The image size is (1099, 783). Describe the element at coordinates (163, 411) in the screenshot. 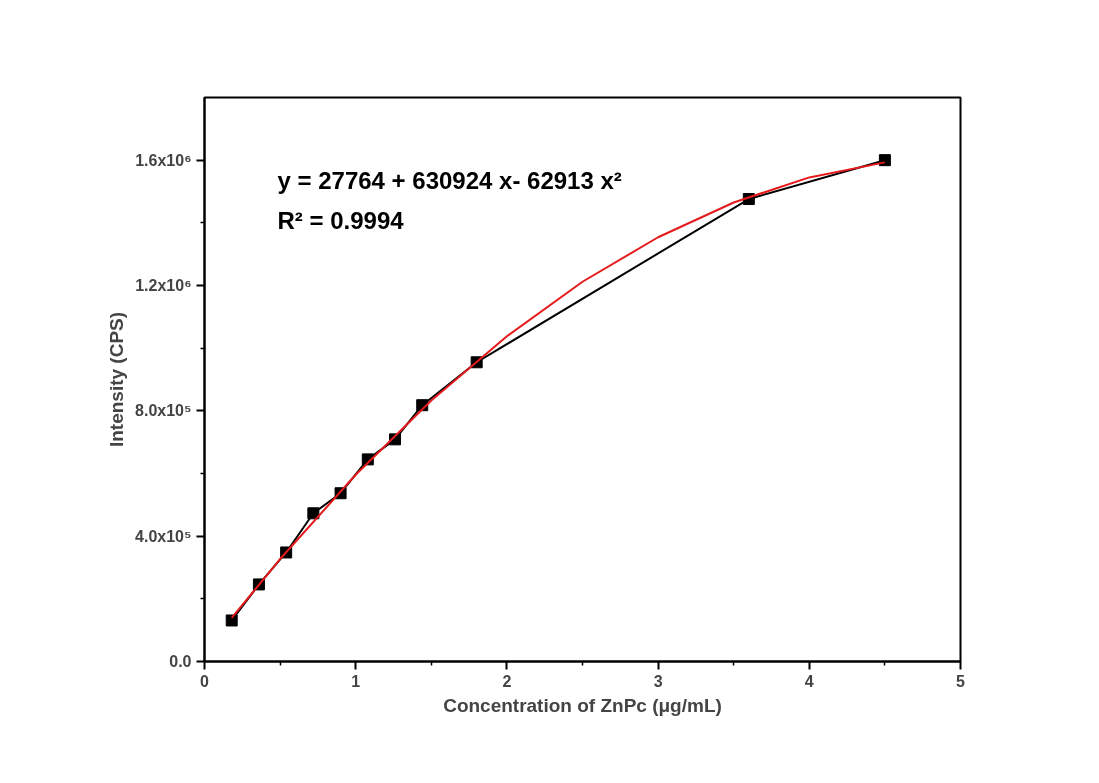

I see `y-tick-label: 8.0x10⁵` at that location.